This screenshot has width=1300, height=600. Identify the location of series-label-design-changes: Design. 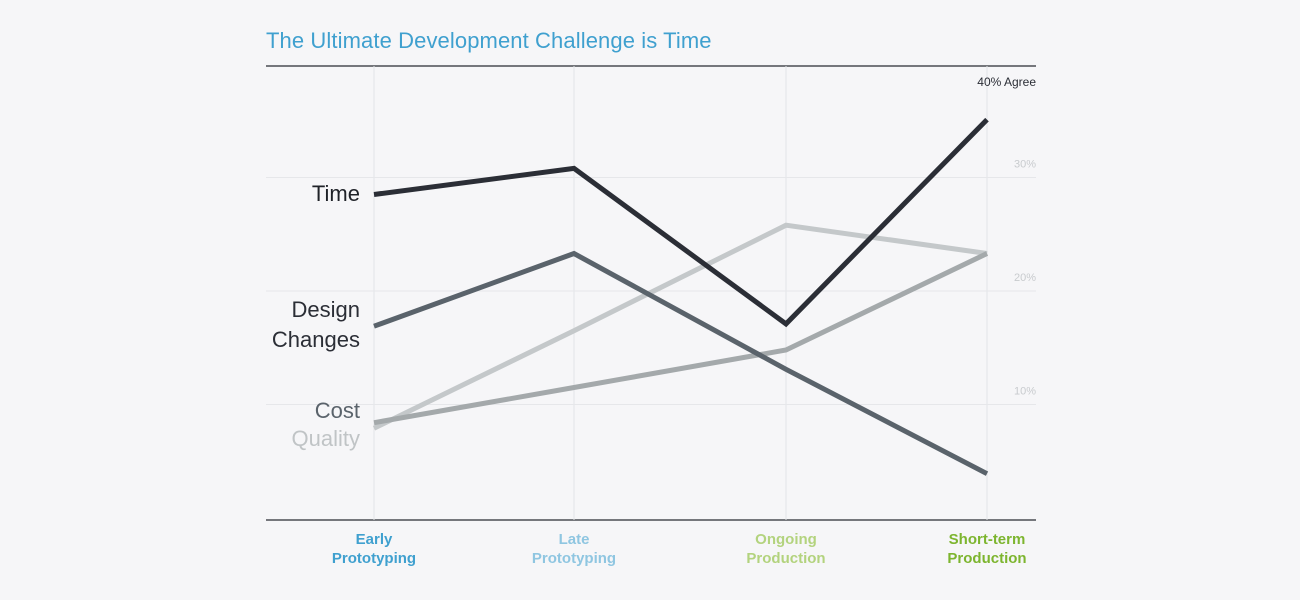
(326, 309).